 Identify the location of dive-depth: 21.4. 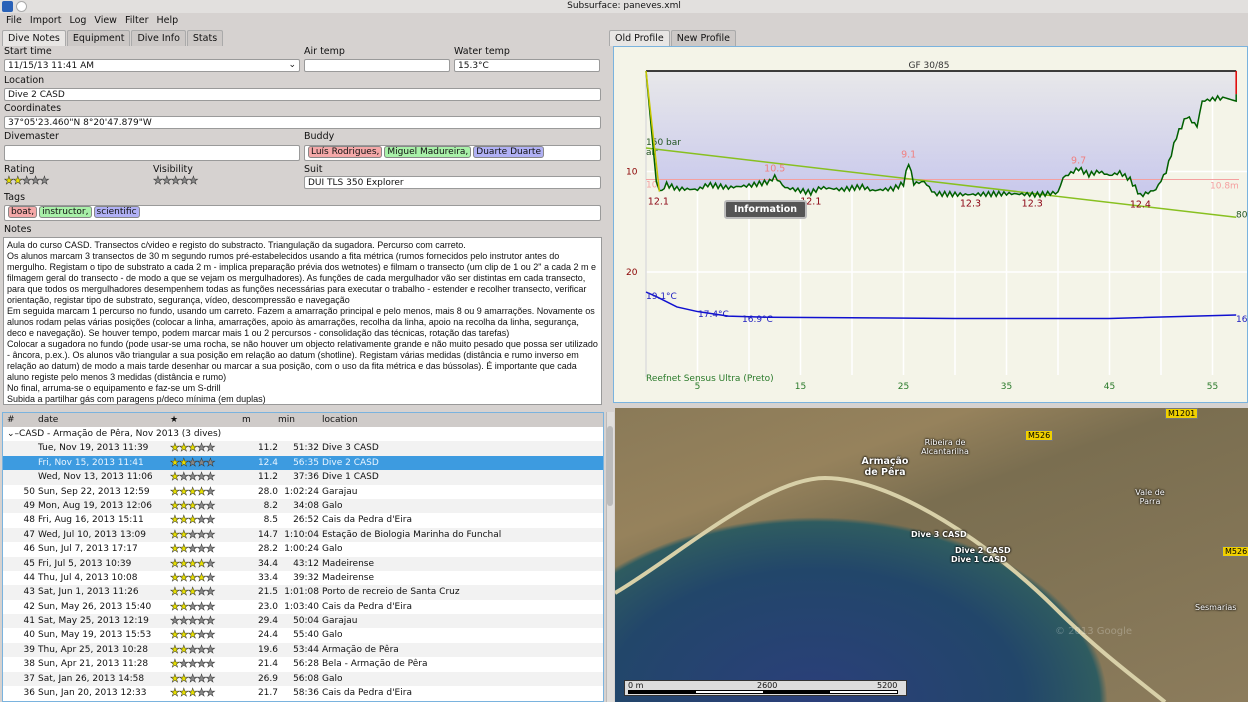
(267, 664).